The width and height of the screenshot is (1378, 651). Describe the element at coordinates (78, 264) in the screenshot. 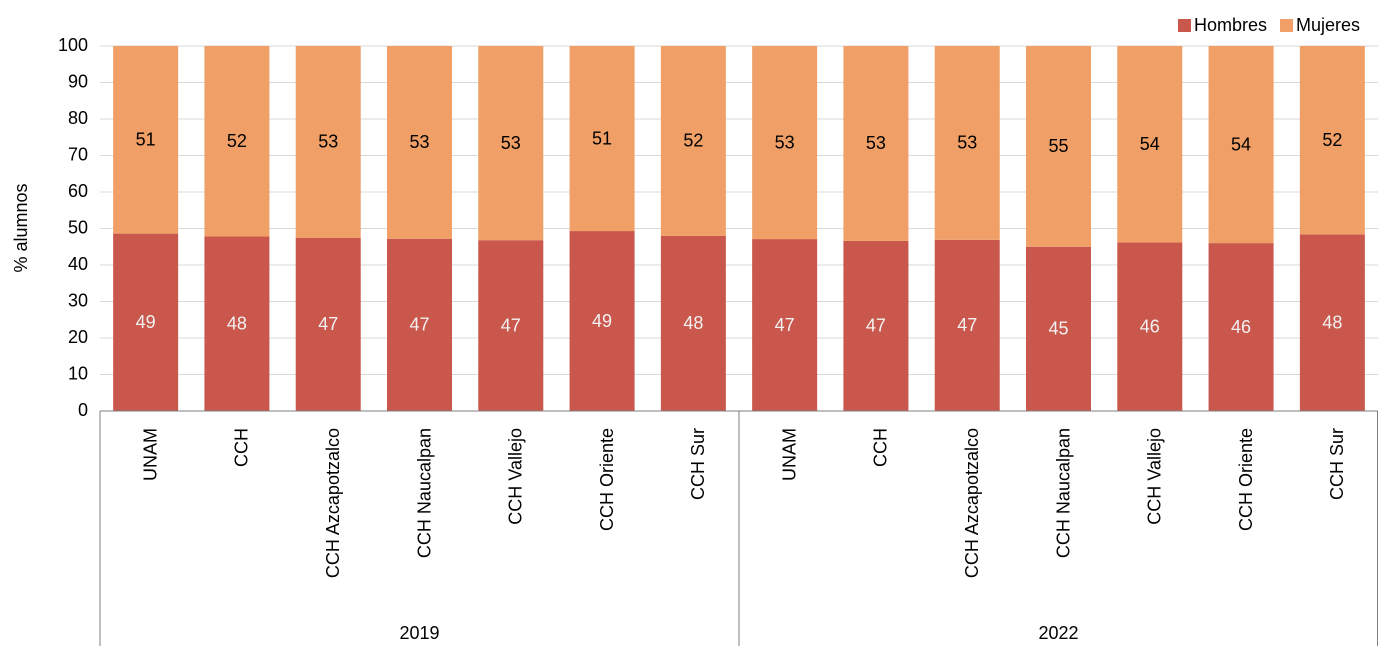

I see `y-tick-label: 40` at that location.